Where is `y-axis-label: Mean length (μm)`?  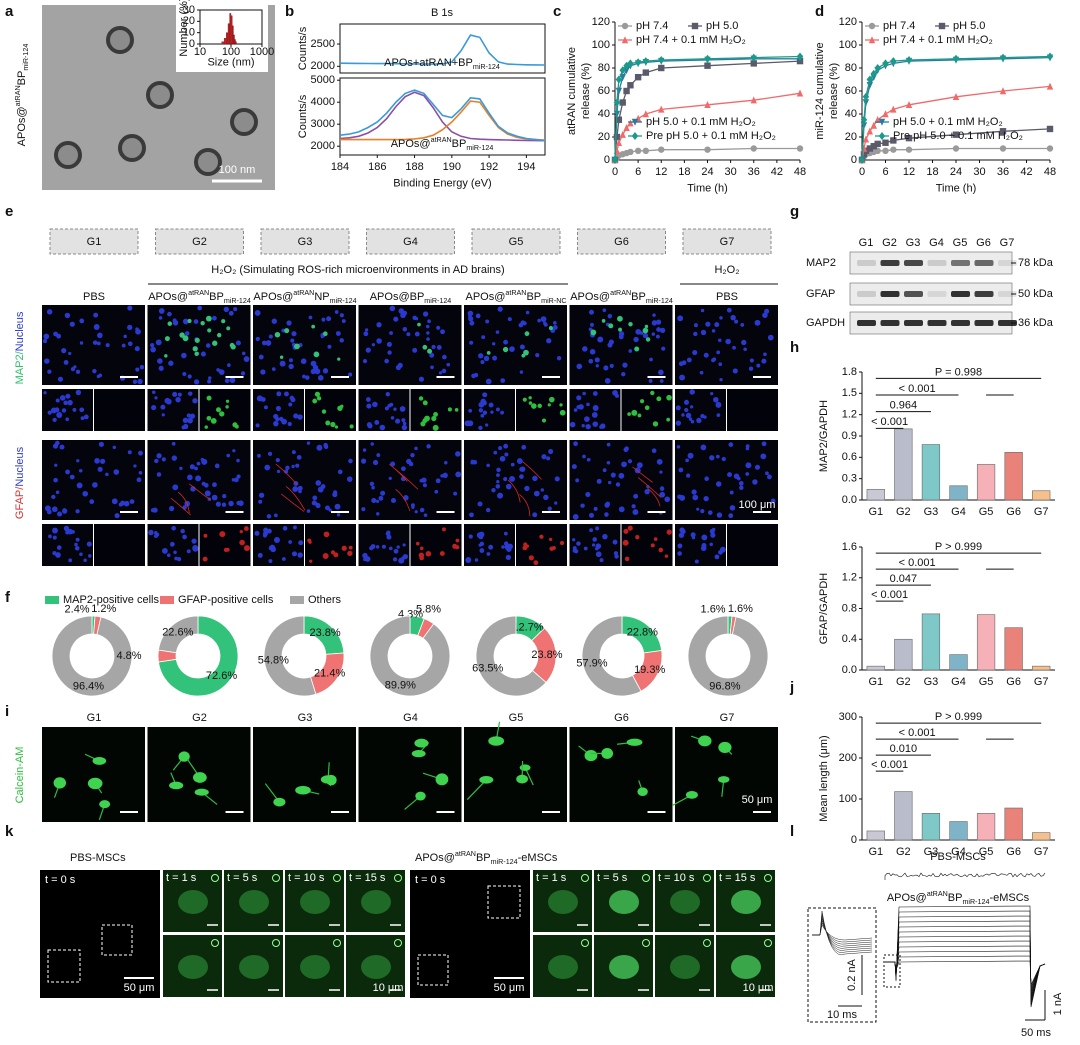
y-axis-label: Mean length (μm) is located at coordinates (824, 778).